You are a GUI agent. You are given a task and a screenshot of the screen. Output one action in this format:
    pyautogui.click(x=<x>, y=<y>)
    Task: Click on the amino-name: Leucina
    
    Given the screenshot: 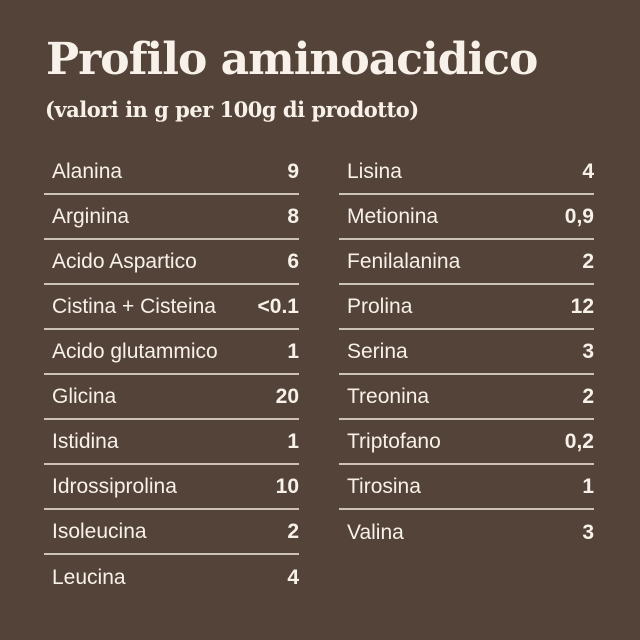 What is the action you would take?
    pyautogui.click(x=89, y=577)
    